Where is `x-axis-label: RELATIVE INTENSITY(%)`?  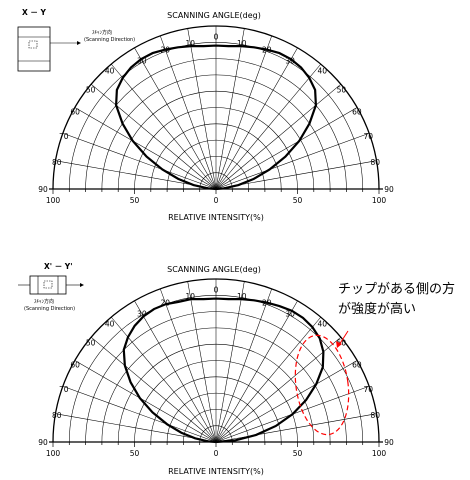 x-axis-label: RELATIVE INTENSITY(%) is located at coordinates (216, 471).